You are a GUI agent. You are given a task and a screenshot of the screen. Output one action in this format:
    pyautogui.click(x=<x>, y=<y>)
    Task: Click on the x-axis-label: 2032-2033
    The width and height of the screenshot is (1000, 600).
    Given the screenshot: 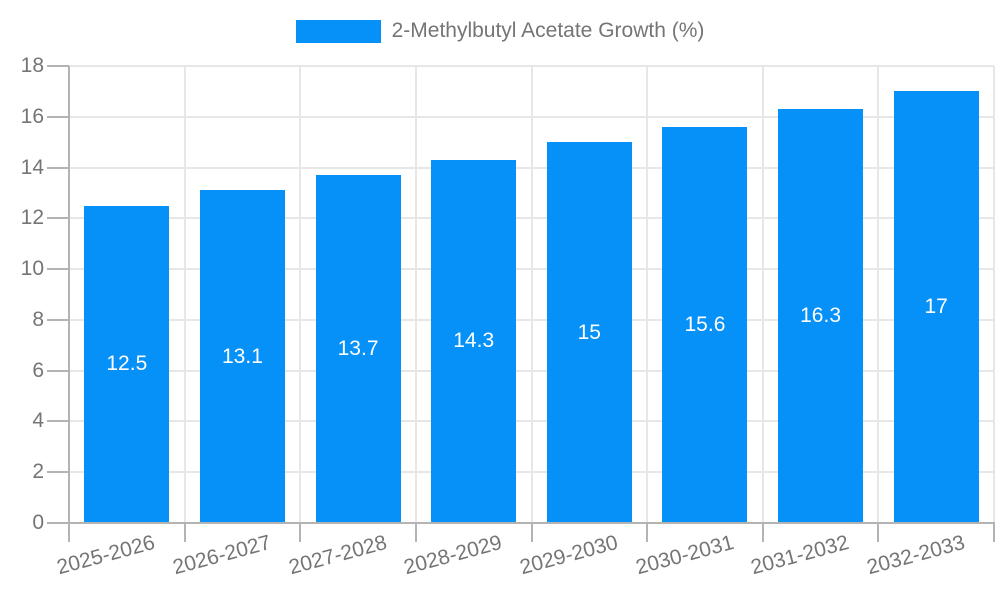 What is the action you would take?
    pyautogui.click(x=916, y=555)
    